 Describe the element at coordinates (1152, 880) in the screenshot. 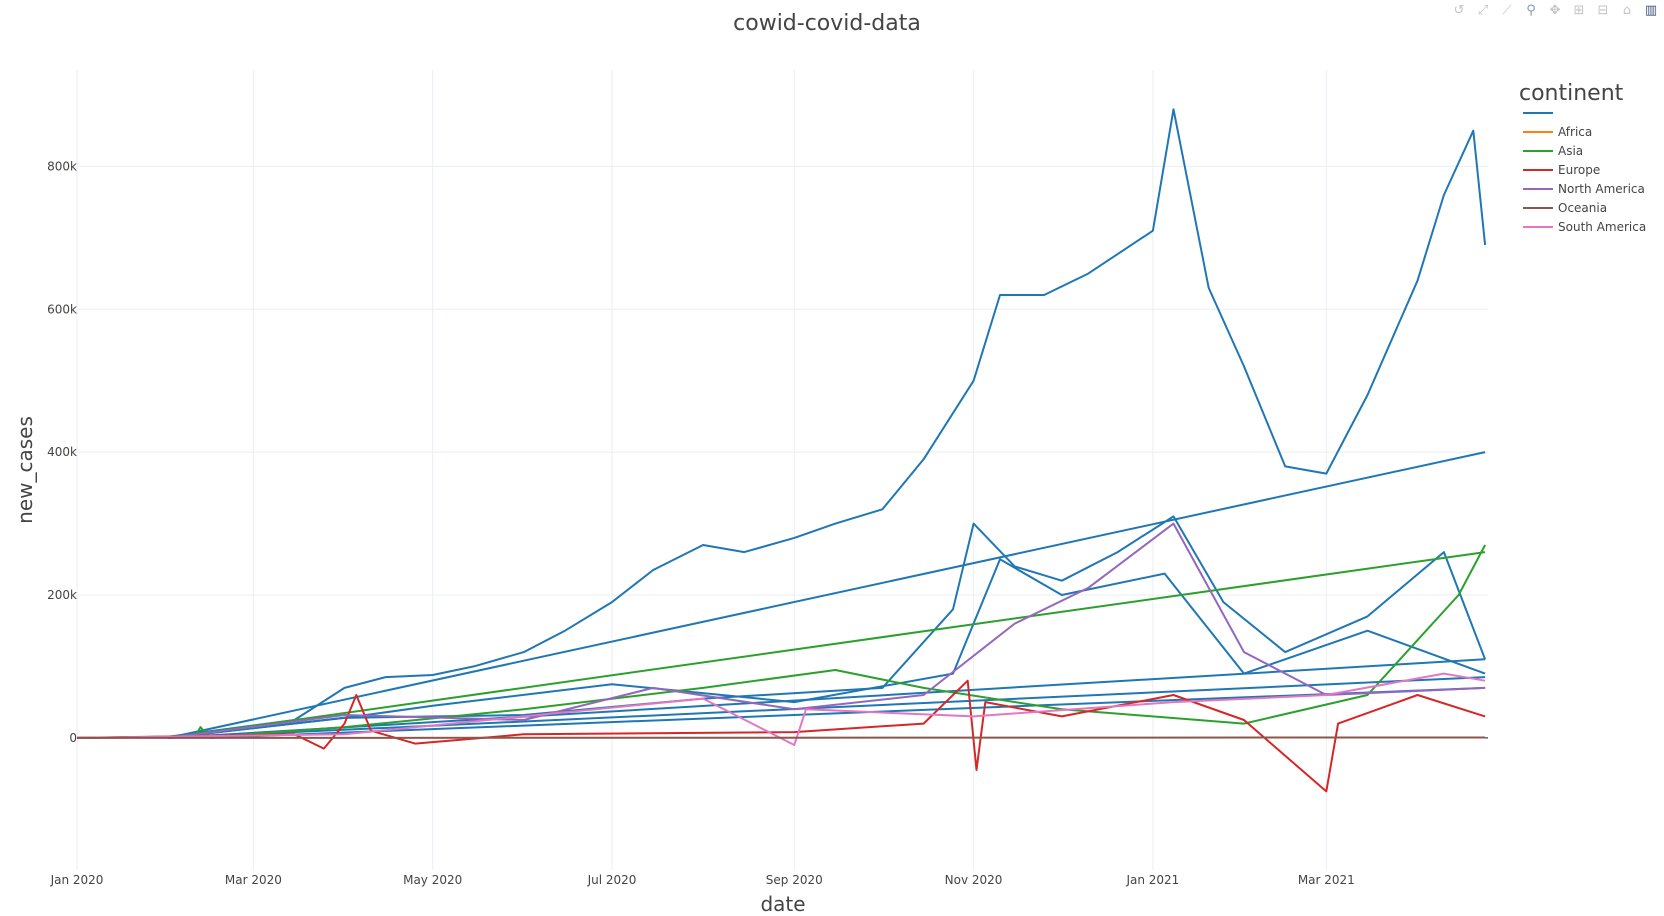

I see `x-tick-label: Jan 2021` at that location.